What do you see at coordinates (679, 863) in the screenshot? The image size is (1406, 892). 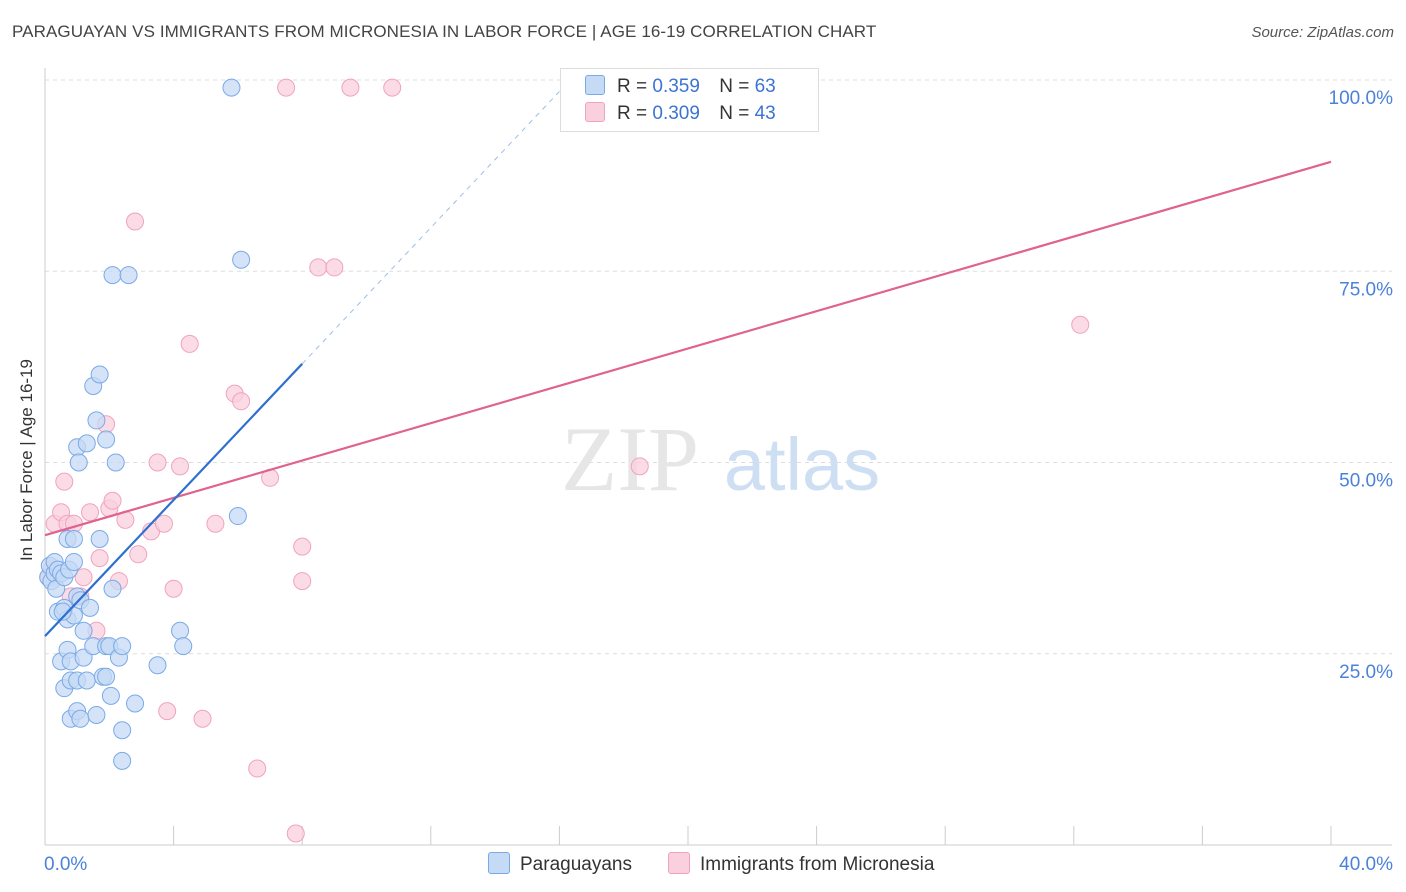 I see `bottom-legend-swatch-micronesia` at bounding box center [679, 863].